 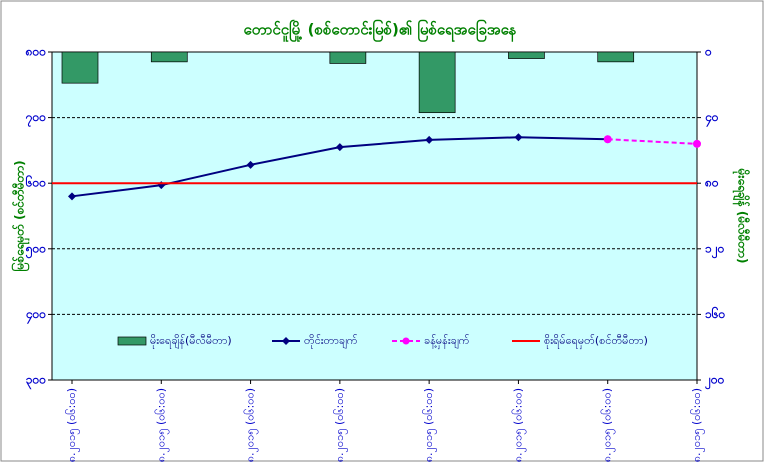 What do you see at coordinates (36, 182) in the screenshot?
I see `y-tick-label: ၆၀၀` at bounding box center [36, 182].